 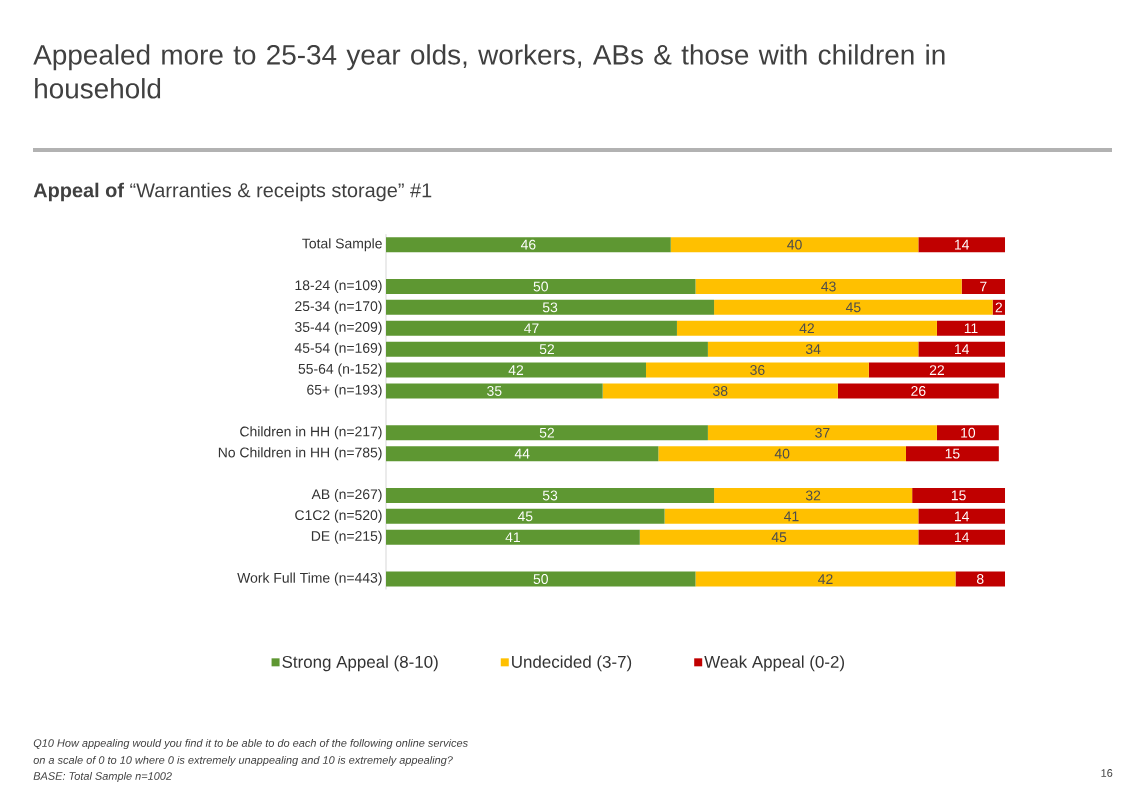 What do you see at coordinates (311, 433) in the screenshot?
I see `y-tick-label: Children in HH (n=217)` at bounding box center [311, 433].